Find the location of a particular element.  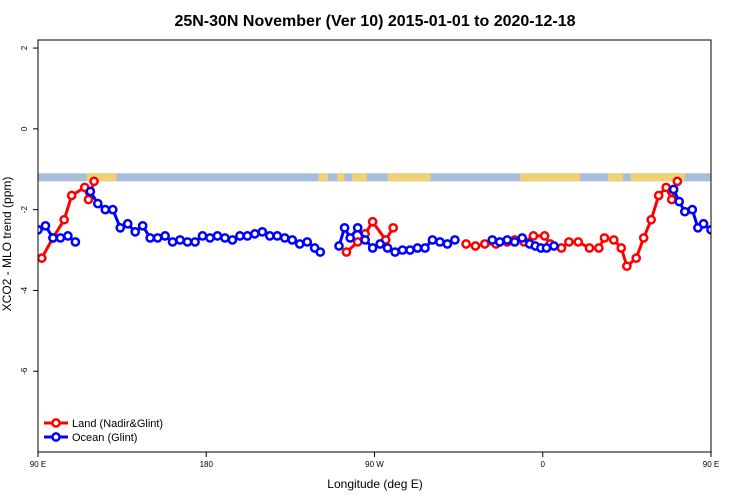

y-tick-label: 0 is located at coordinates (24, 128).